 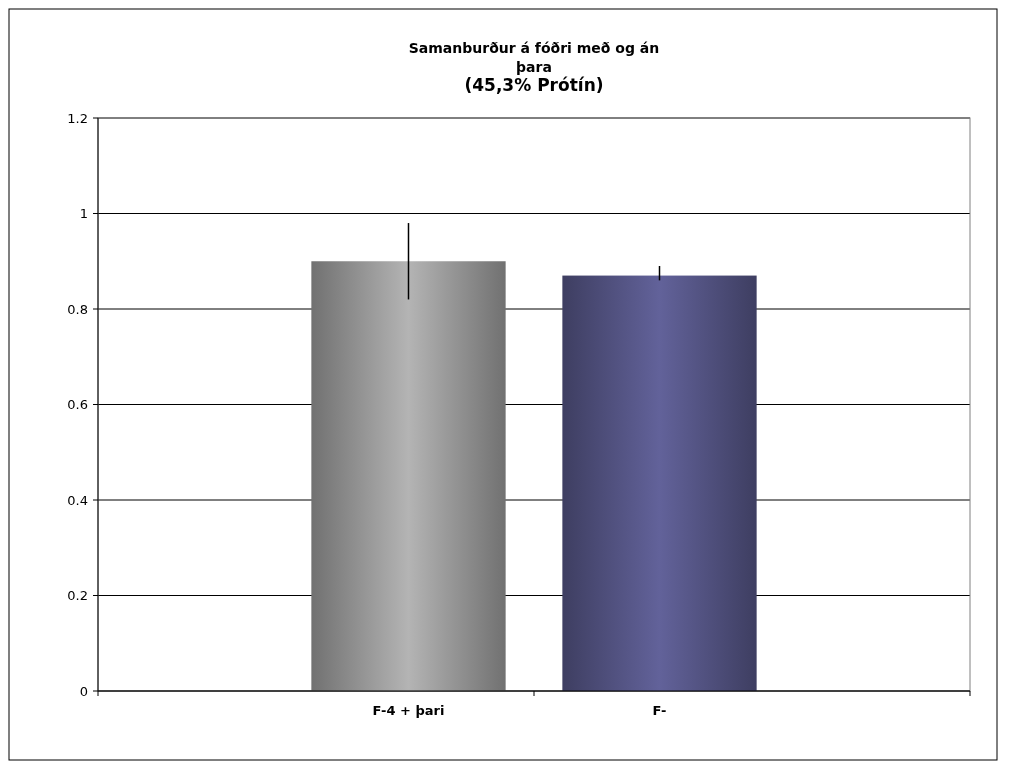 I want to click on y-tick-label: 1, so click(x=83, y=214).